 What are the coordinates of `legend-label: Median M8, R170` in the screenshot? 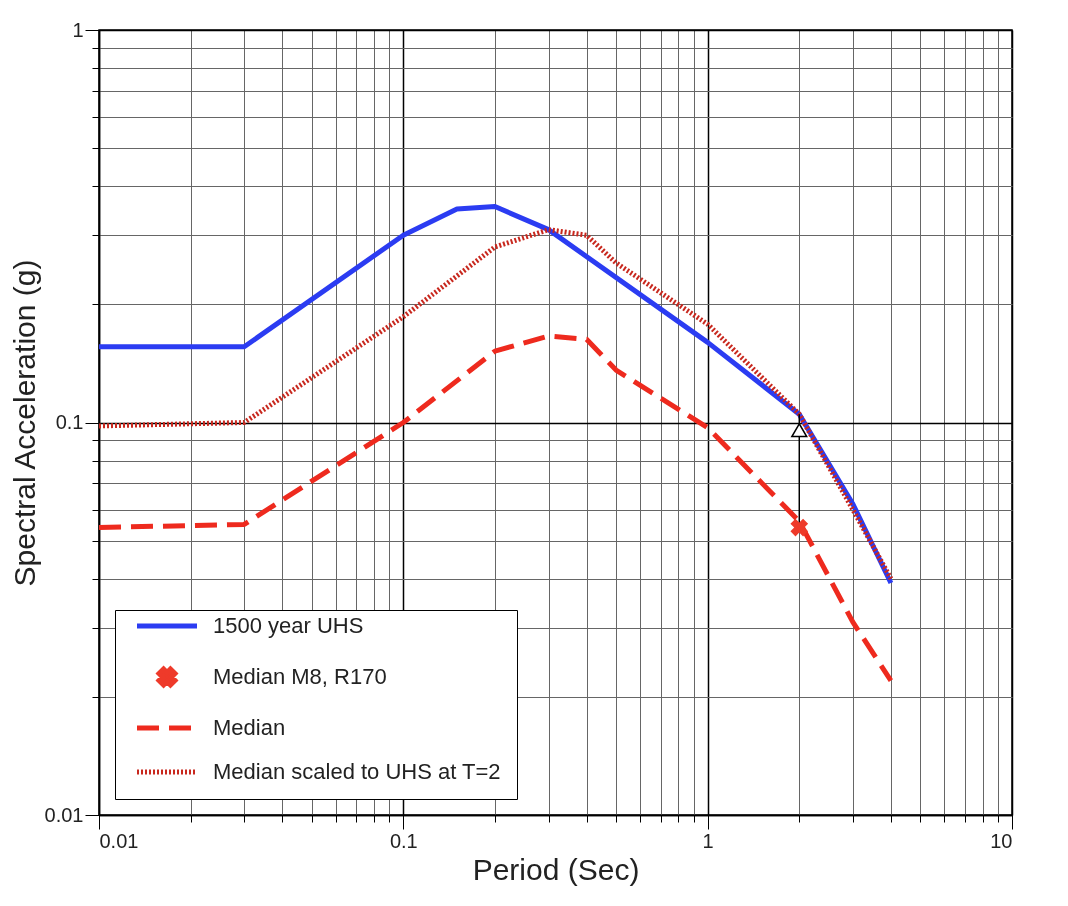 It's located at (300, 676).